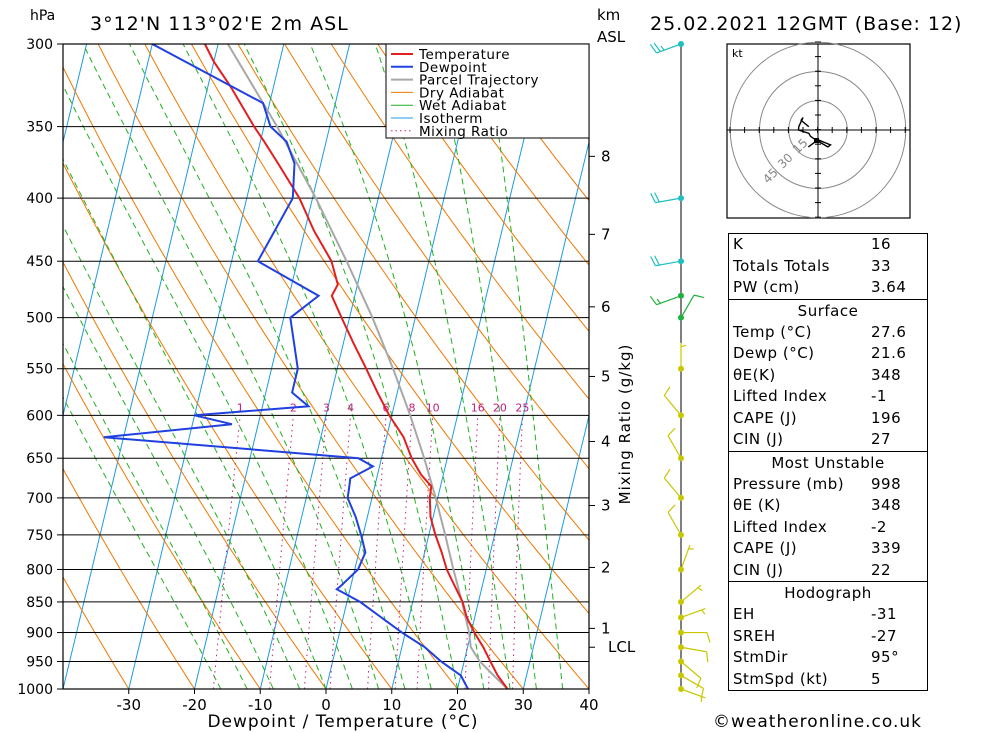  Describe the element at coordinates (129, 705) in the screenshot. I see `temperature-tick-label: -30` at that location.